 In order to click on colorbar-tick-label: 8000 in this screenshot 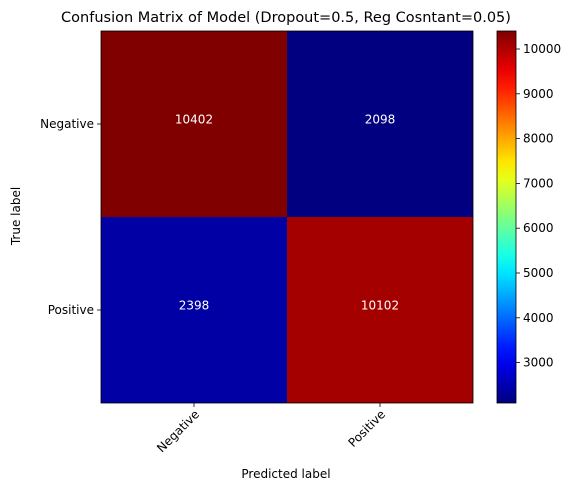, I will do `click(538, 139)`.